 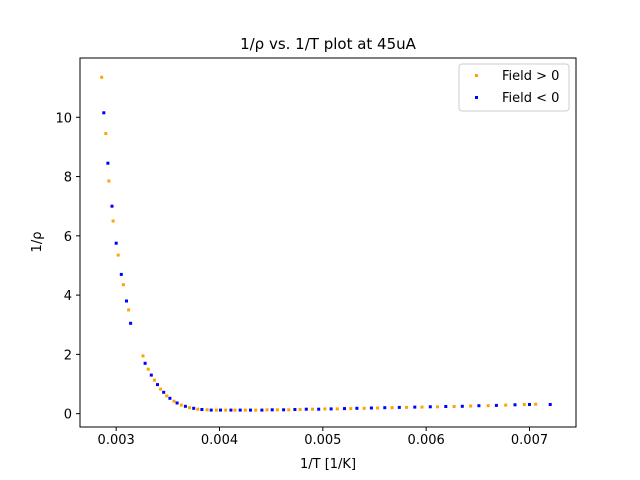 What do you see at coordinates (529, 440) in the screenshot?
I see `x-tick-label: 0.007` at bounding box center [529, 440].